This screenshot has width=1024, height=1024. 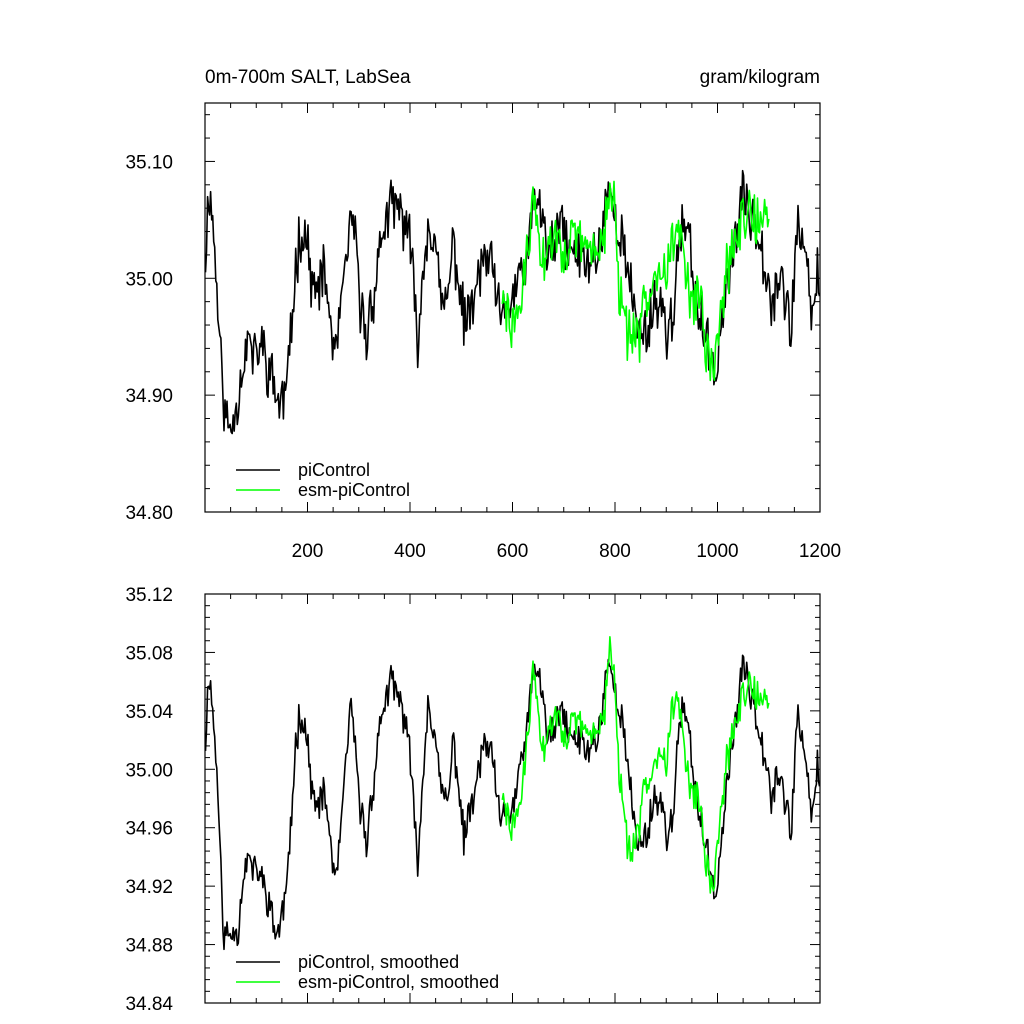 I want to click on y-tick-label: 35.04, so click(x=149, y=712).